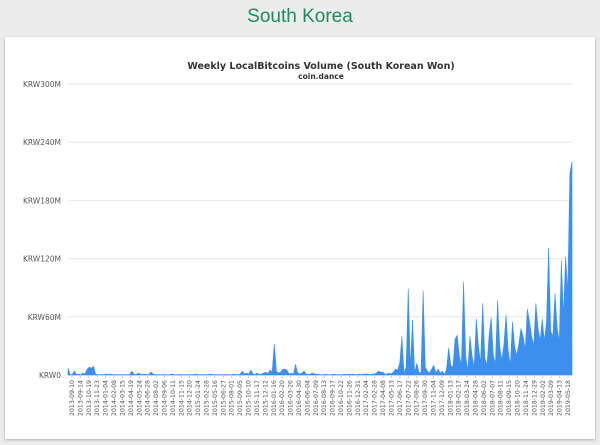  What do you see at coordinates (316, 398) in the screenshot?
I see `x-tick-label: 2016-07-09` at bounding box center [316, 398].